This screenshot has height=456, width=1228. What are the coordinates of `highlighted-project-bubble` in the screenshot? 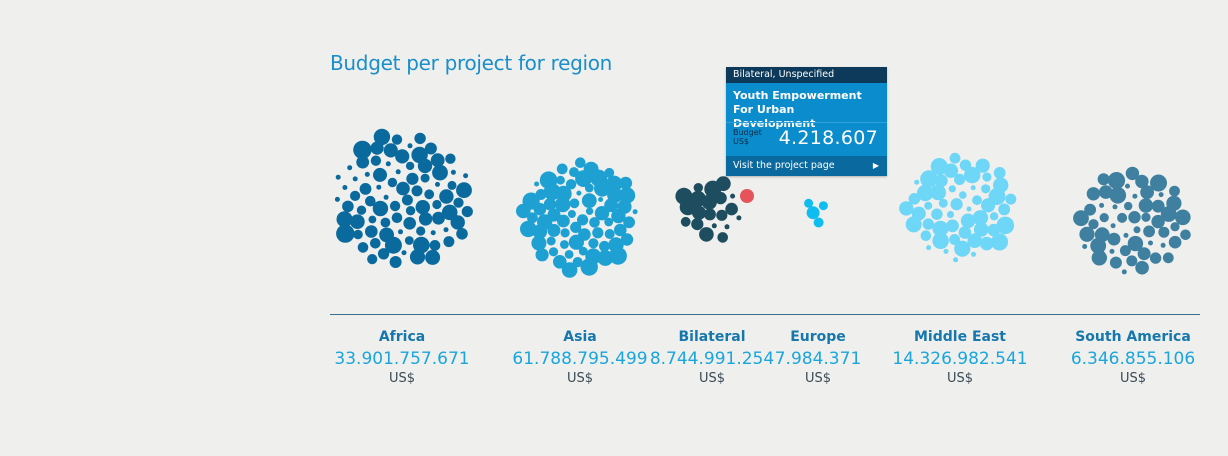 It's located at (747, 196).